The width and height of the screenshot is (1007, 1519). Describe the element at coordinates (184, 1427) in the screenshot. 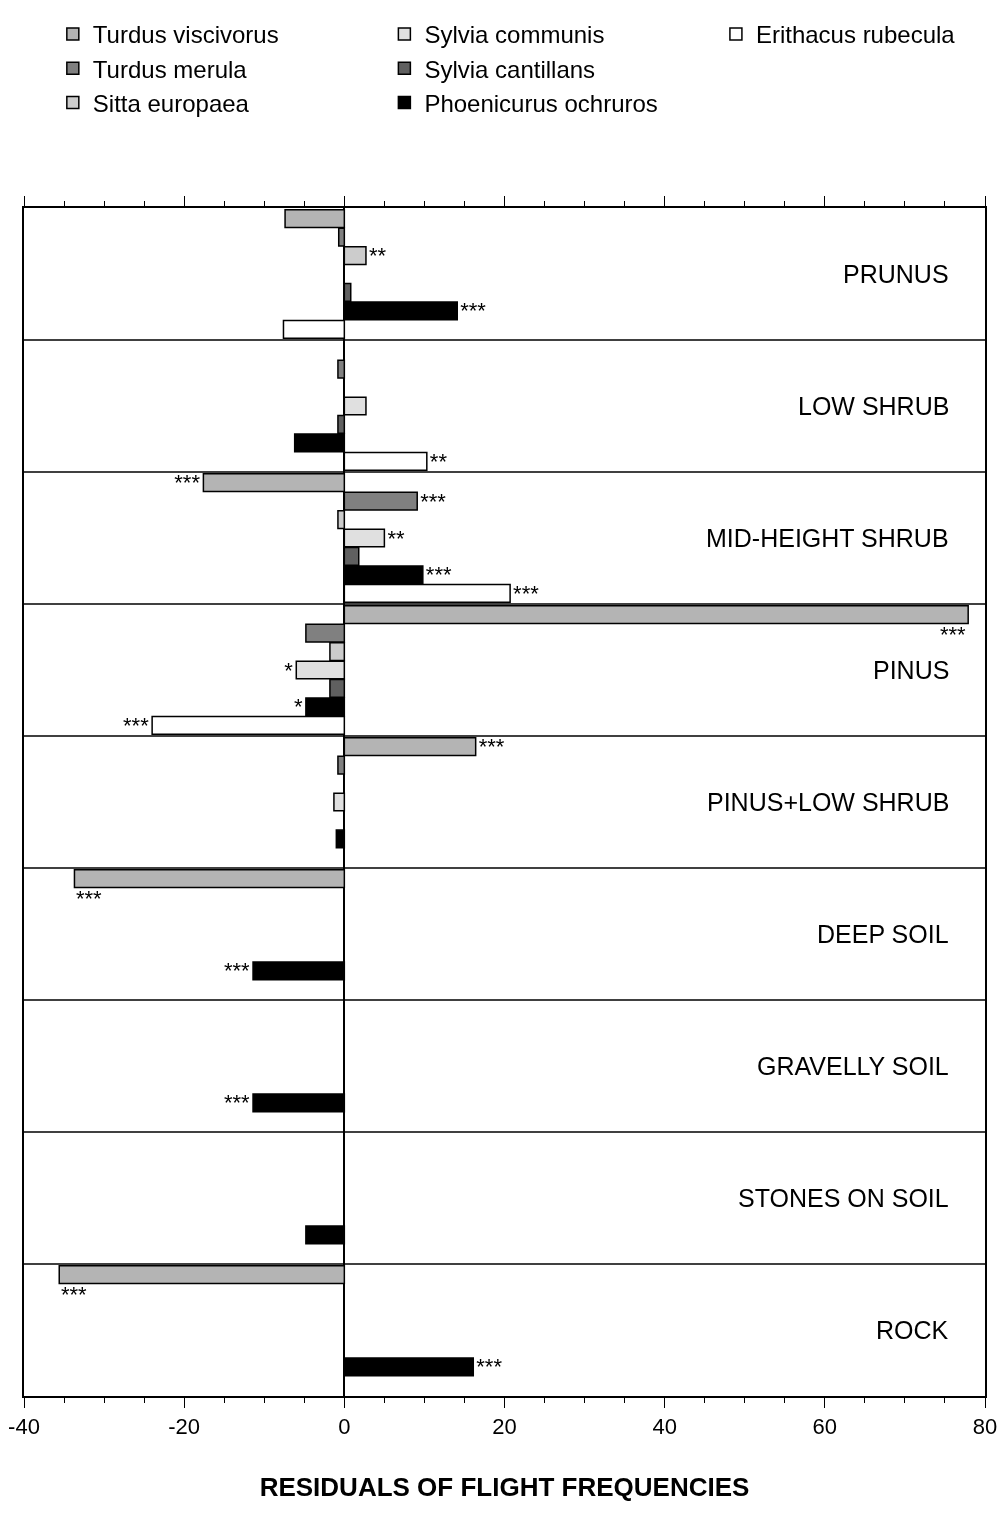

I see `x-tick-label: -20` at that location.